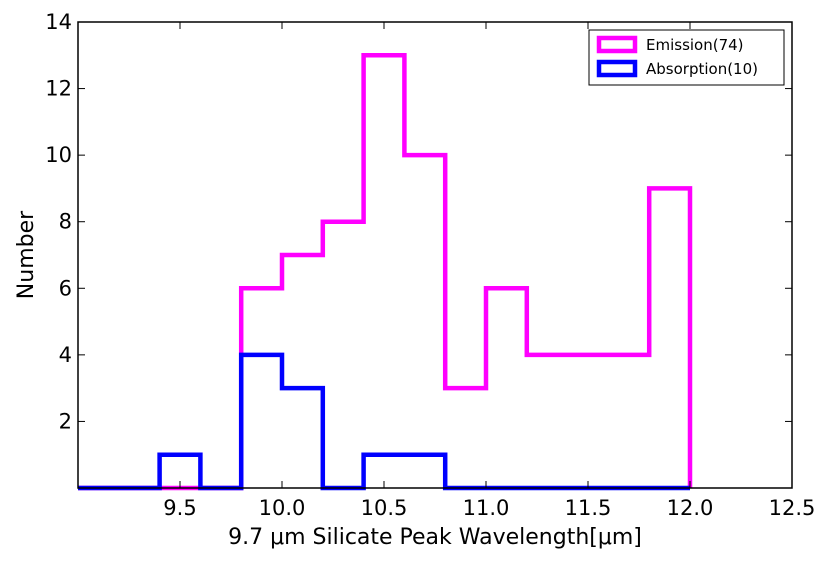 Image resolution: width=830 pixels, height=565 pixels. I want to click on y-tick-label: 2, so click(65, 421).